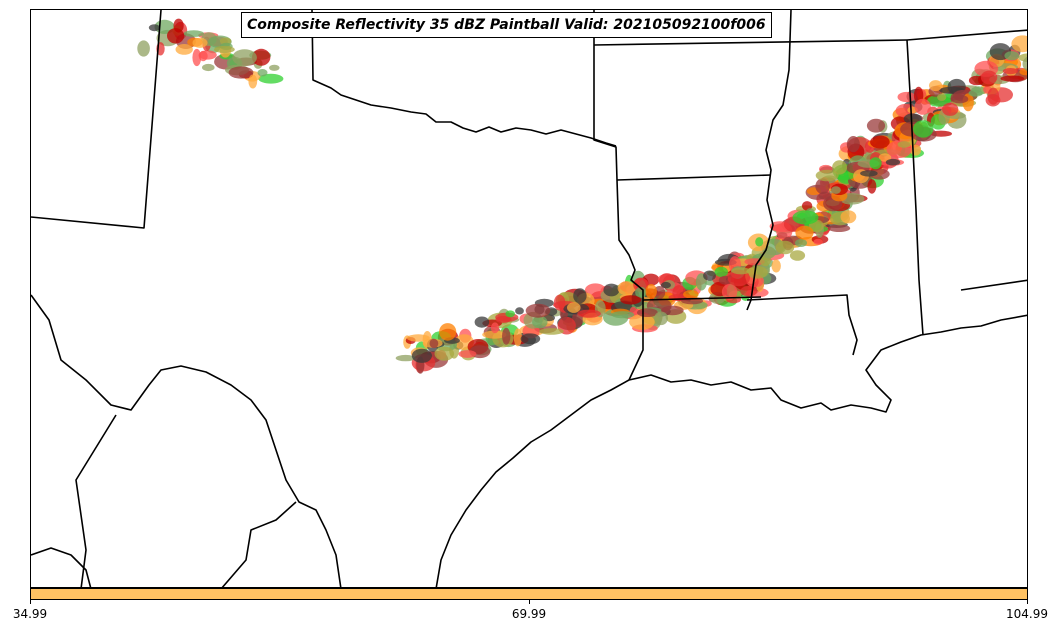 The width and height of the screenshot is (1062, 633). I want to click on border-nm-co, so click(96, 119).